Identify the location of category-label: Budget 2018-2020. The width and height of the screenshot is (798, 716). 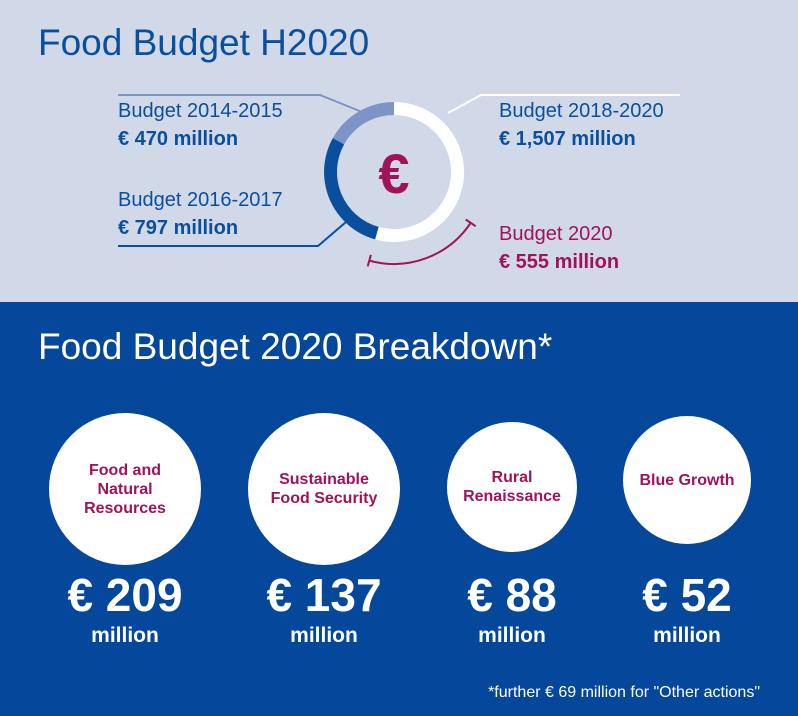
(581, 111).